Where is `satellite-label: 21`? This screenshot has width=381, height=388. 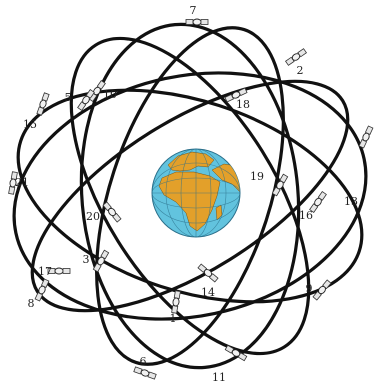
satellite-label: 21 is located at coordinates (22, 182).